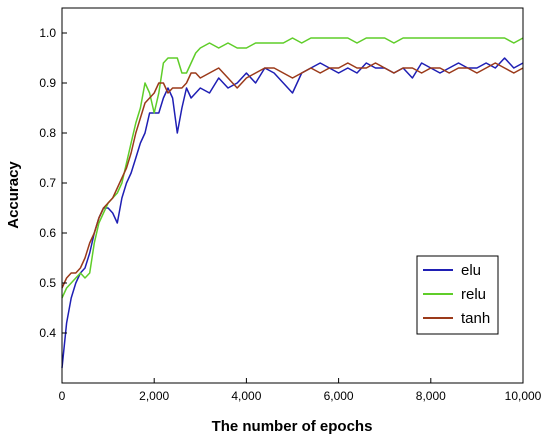  Describe the element at coordinates (47, 333) in the screenshot. I see `y-tick-label: 0.4` at that location.